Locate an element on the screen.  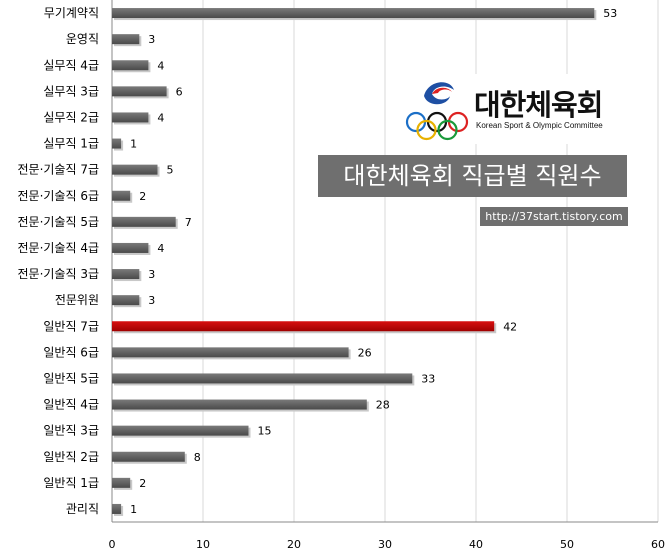
data-label: 33 is located at coordinates (428, 378).